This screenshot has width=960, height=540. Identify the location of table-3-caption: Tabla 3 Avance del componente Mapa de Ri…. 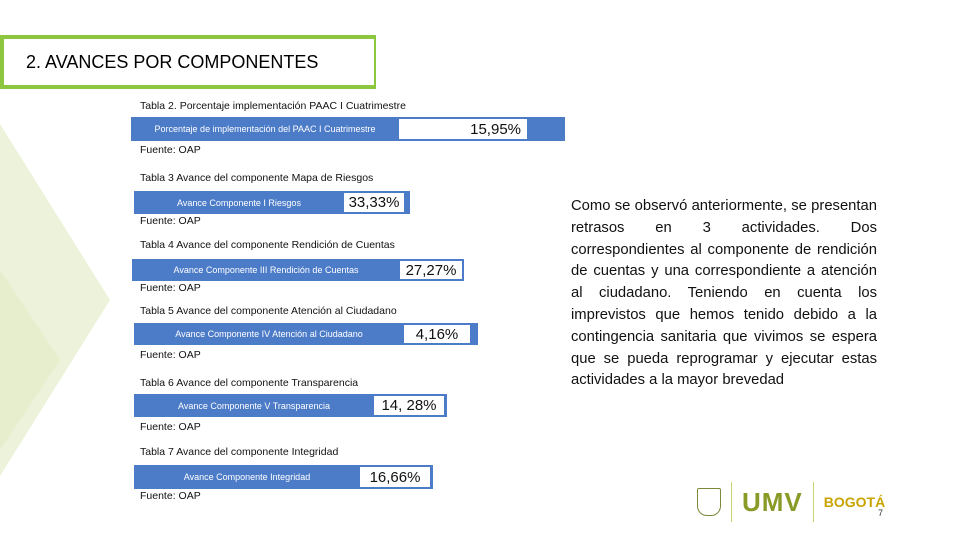
(257, 178).